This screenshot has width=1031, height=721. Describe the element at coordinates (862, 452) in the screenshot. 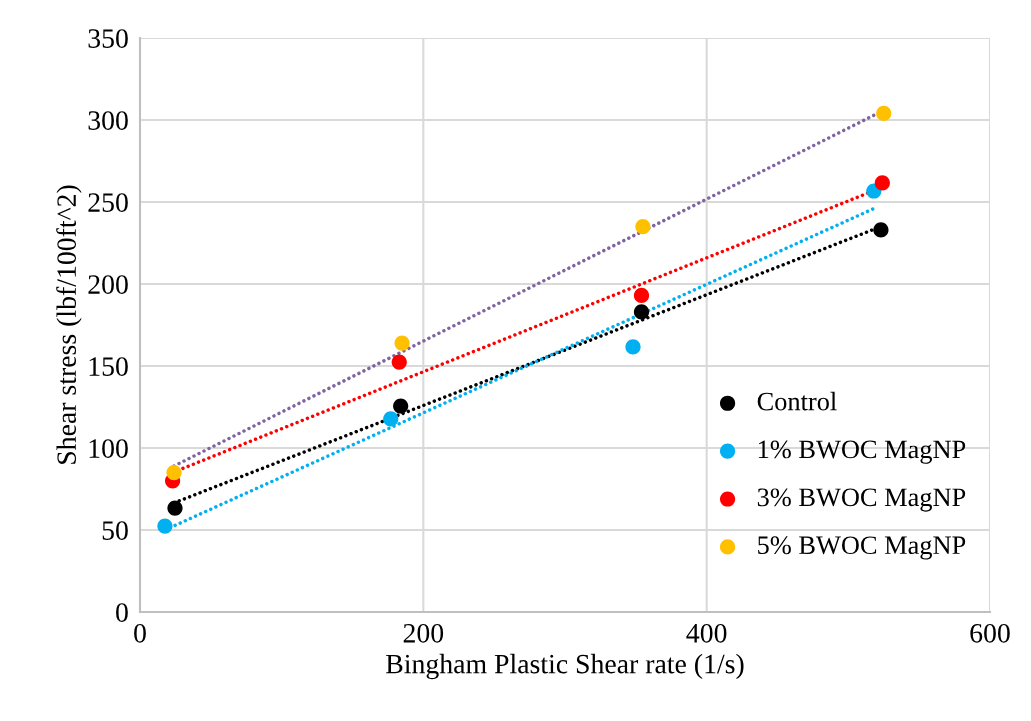

I see `legend-label: 1% BWOC MagNP` at that location.